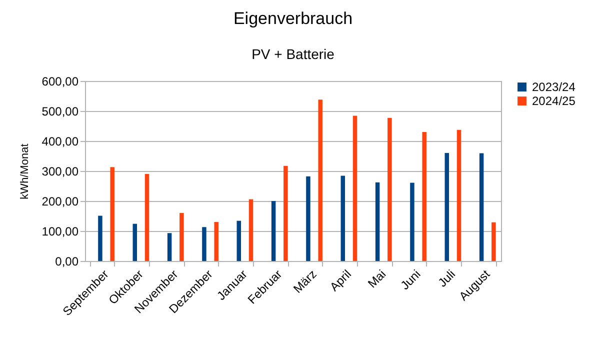  What do you see at coordinates (60, 231) in the screenshot?
I see `y-tick-label: 100,00` at bounding box center [60, 231].